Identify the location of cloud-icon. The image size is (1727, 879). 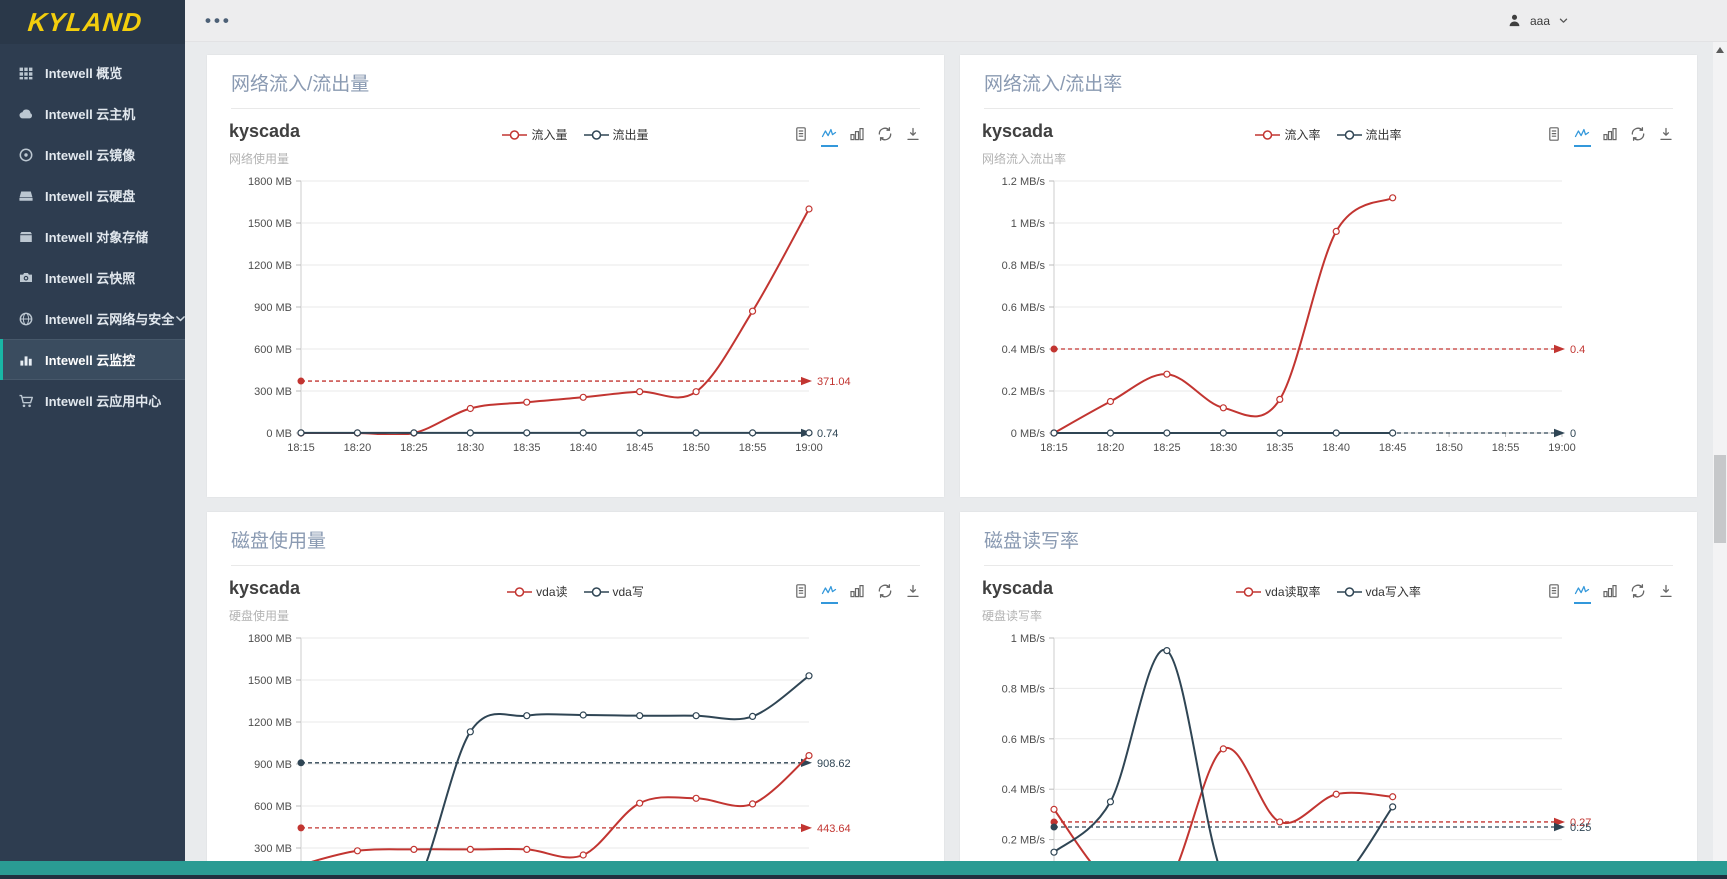
(26, 113).